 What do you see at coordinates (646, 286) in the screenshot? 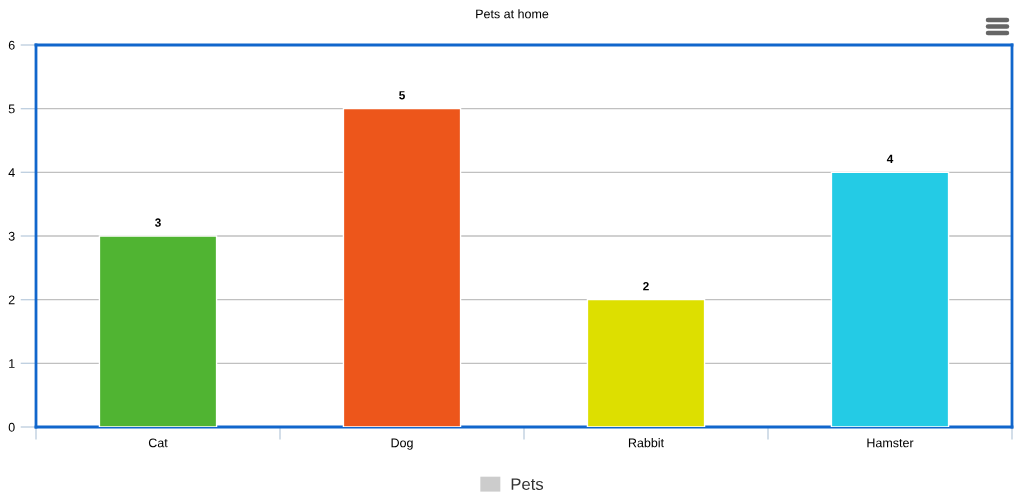
I see `data-label: 2` at bounding box center [646, 286].